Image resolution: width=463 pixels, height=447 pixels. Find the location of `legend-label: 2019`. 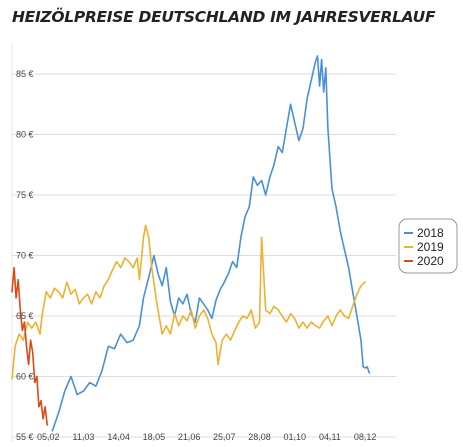

legend-label: 2019 is located at coordinates (430, 247).